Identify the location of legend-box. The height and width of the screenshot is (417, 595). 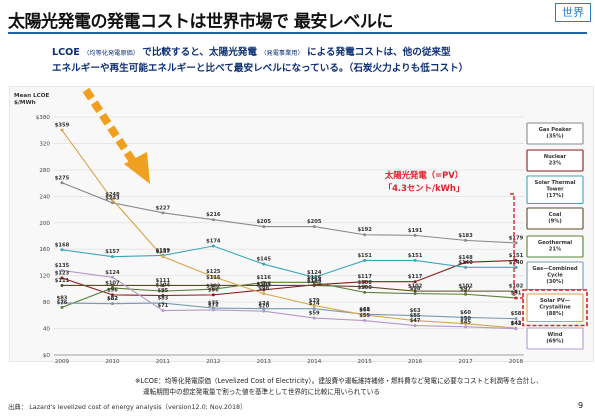
(555, 246).